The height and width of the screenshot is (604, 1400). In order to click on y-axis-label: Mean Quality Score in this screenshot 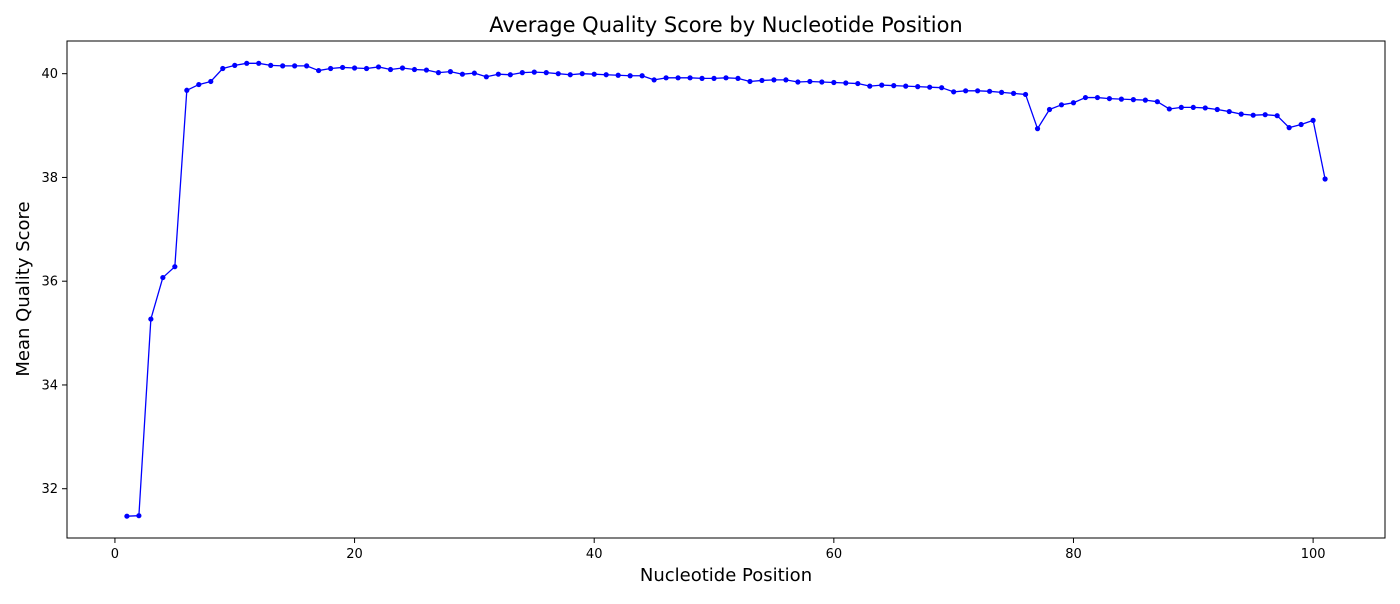, I will do `click(23, 288)`.